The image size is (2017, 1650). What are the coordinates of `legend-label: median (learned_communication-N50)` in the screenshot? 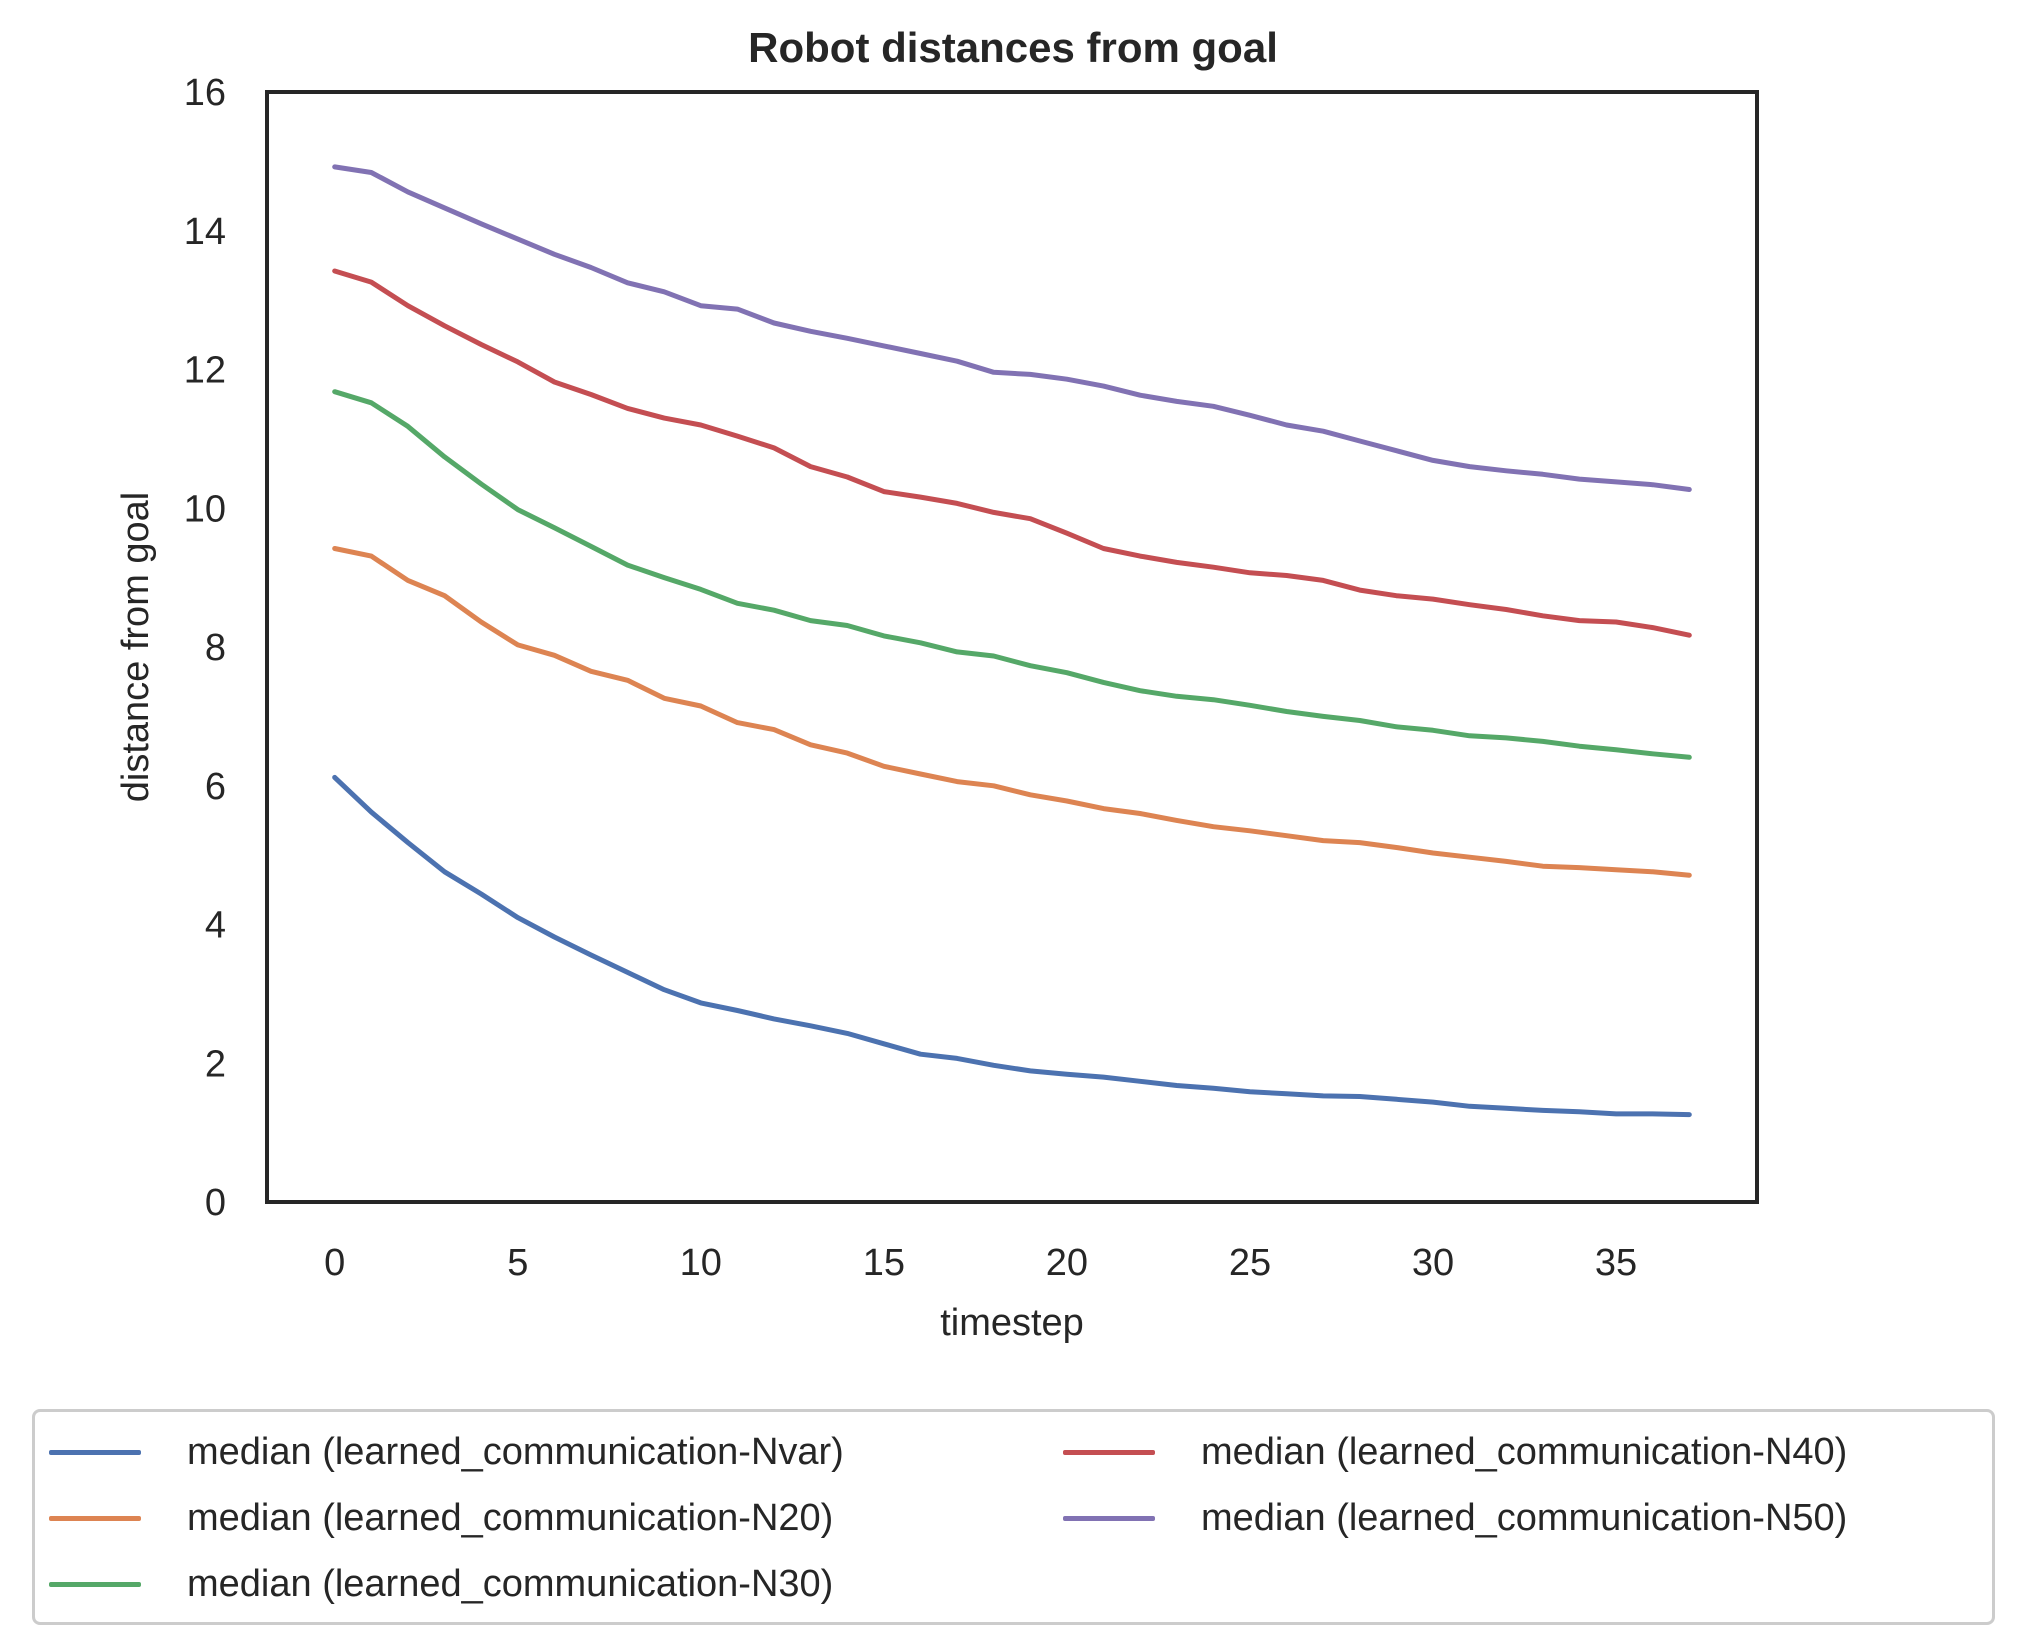 It's located at (1524, 1517).